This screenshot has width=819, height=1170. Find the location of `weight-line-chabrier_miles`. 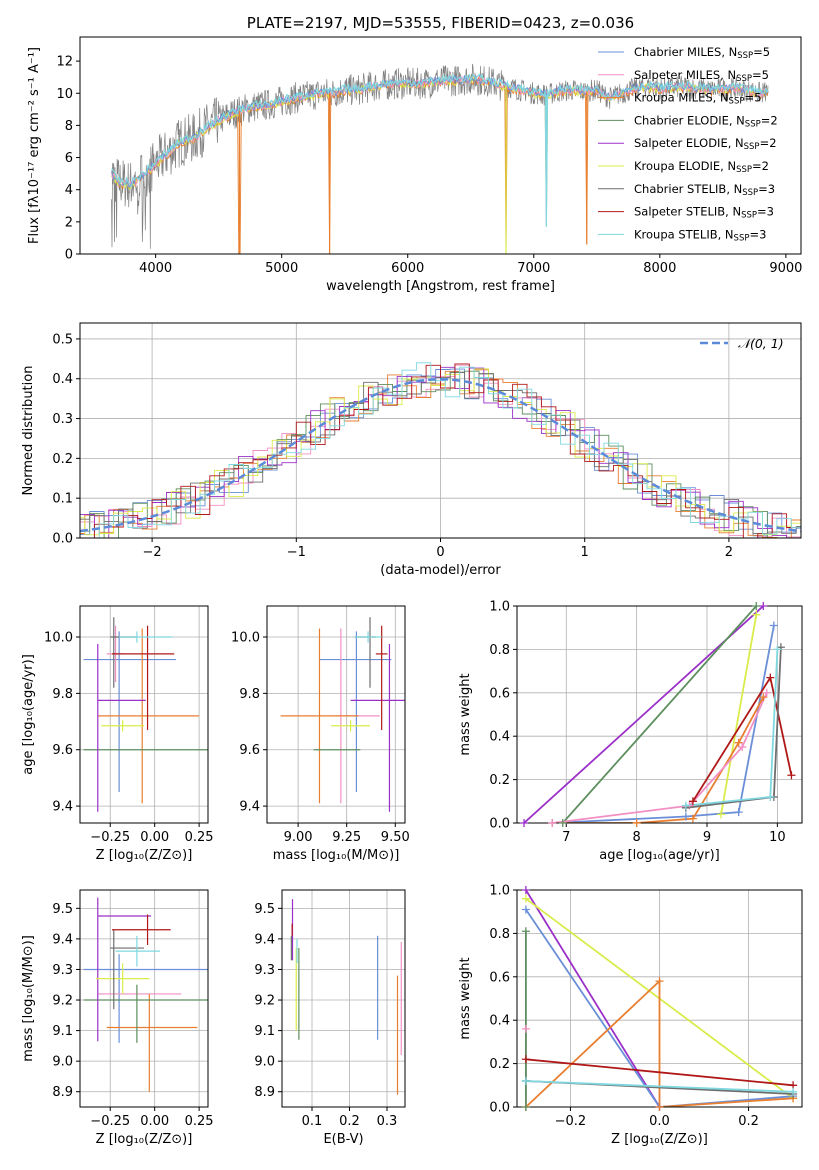

weight-line-chabrier_miles is located at coordinates (659, 1007).